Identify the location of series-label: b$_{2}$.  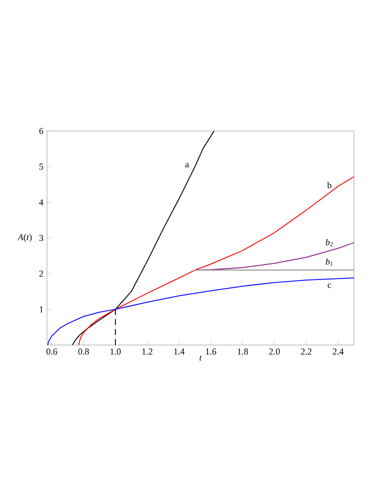
(329, 242).